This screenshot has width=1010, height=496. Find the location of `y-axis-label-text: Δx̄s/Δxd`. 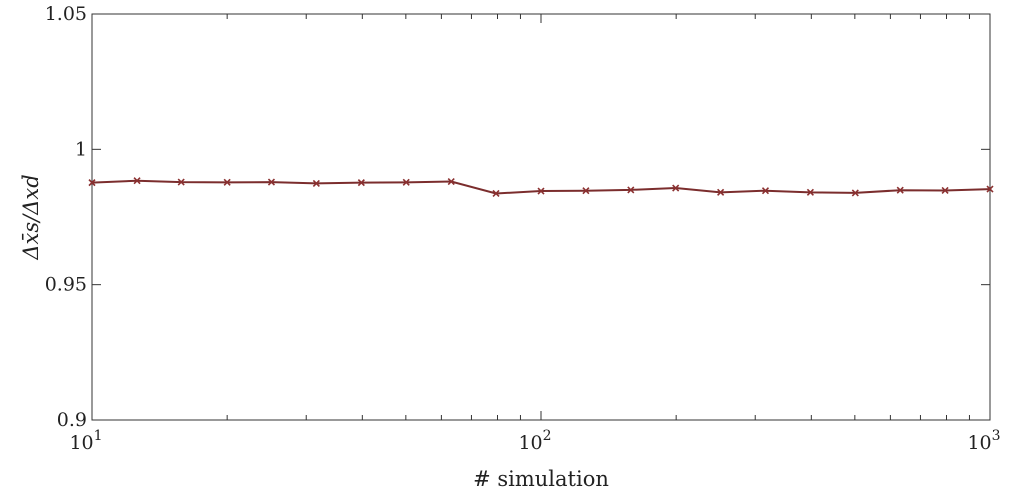

y-axis-label-text: Δx̄s/Δxd is located at coordinates (31, 217).